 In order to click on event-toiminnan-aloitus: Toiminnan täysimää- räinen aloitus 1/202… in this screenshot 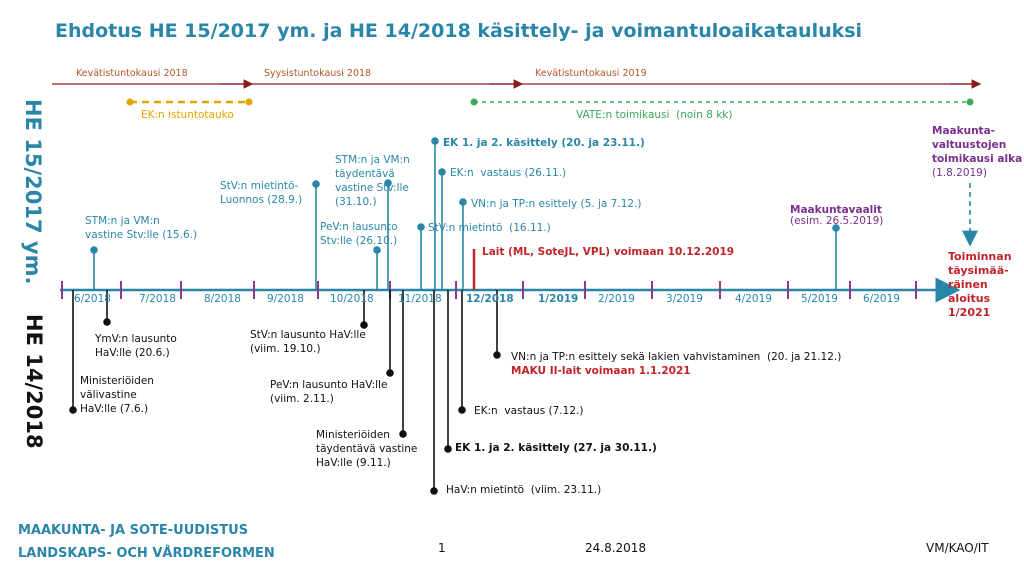, I will do `click(980, 284)`.